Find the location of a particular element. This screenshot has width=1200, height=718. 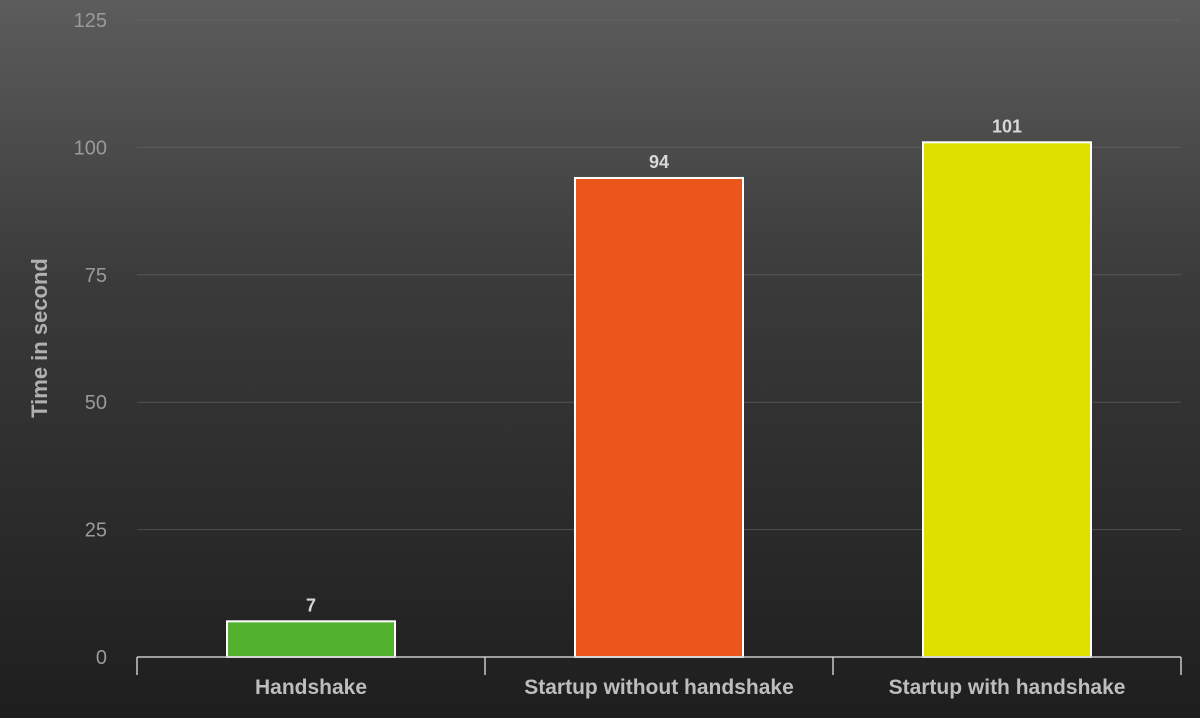

y-axis-ticks: 0 25 50 75 100 125 is located at coordinates (90, 339).